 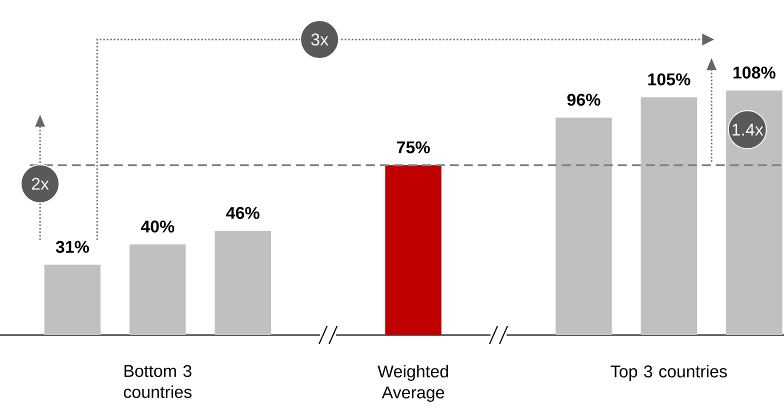 I want to click on x-tick-label: Bottom 3 countries, so click(x=158, y=381).